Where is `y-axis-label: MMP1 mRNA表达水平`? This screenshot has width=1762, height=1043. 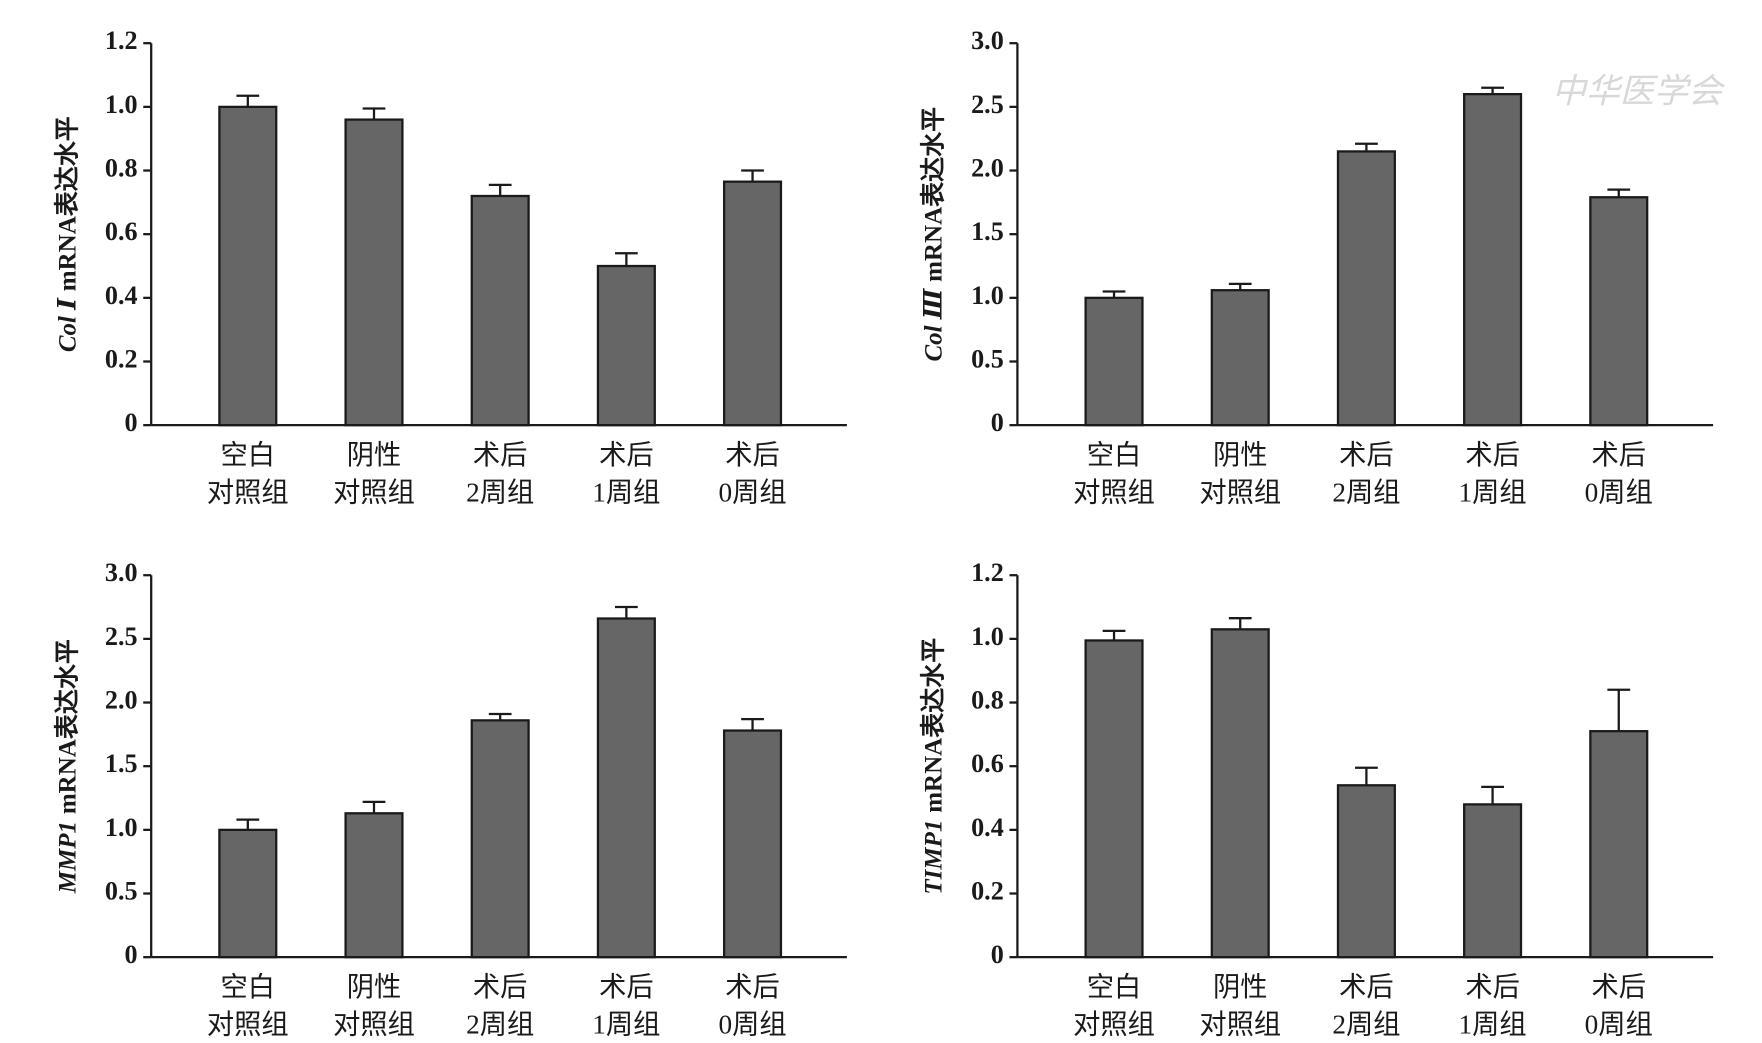 y-axis-label: MMP1 mRNA表达水平 is located at coordinates (67, 766).